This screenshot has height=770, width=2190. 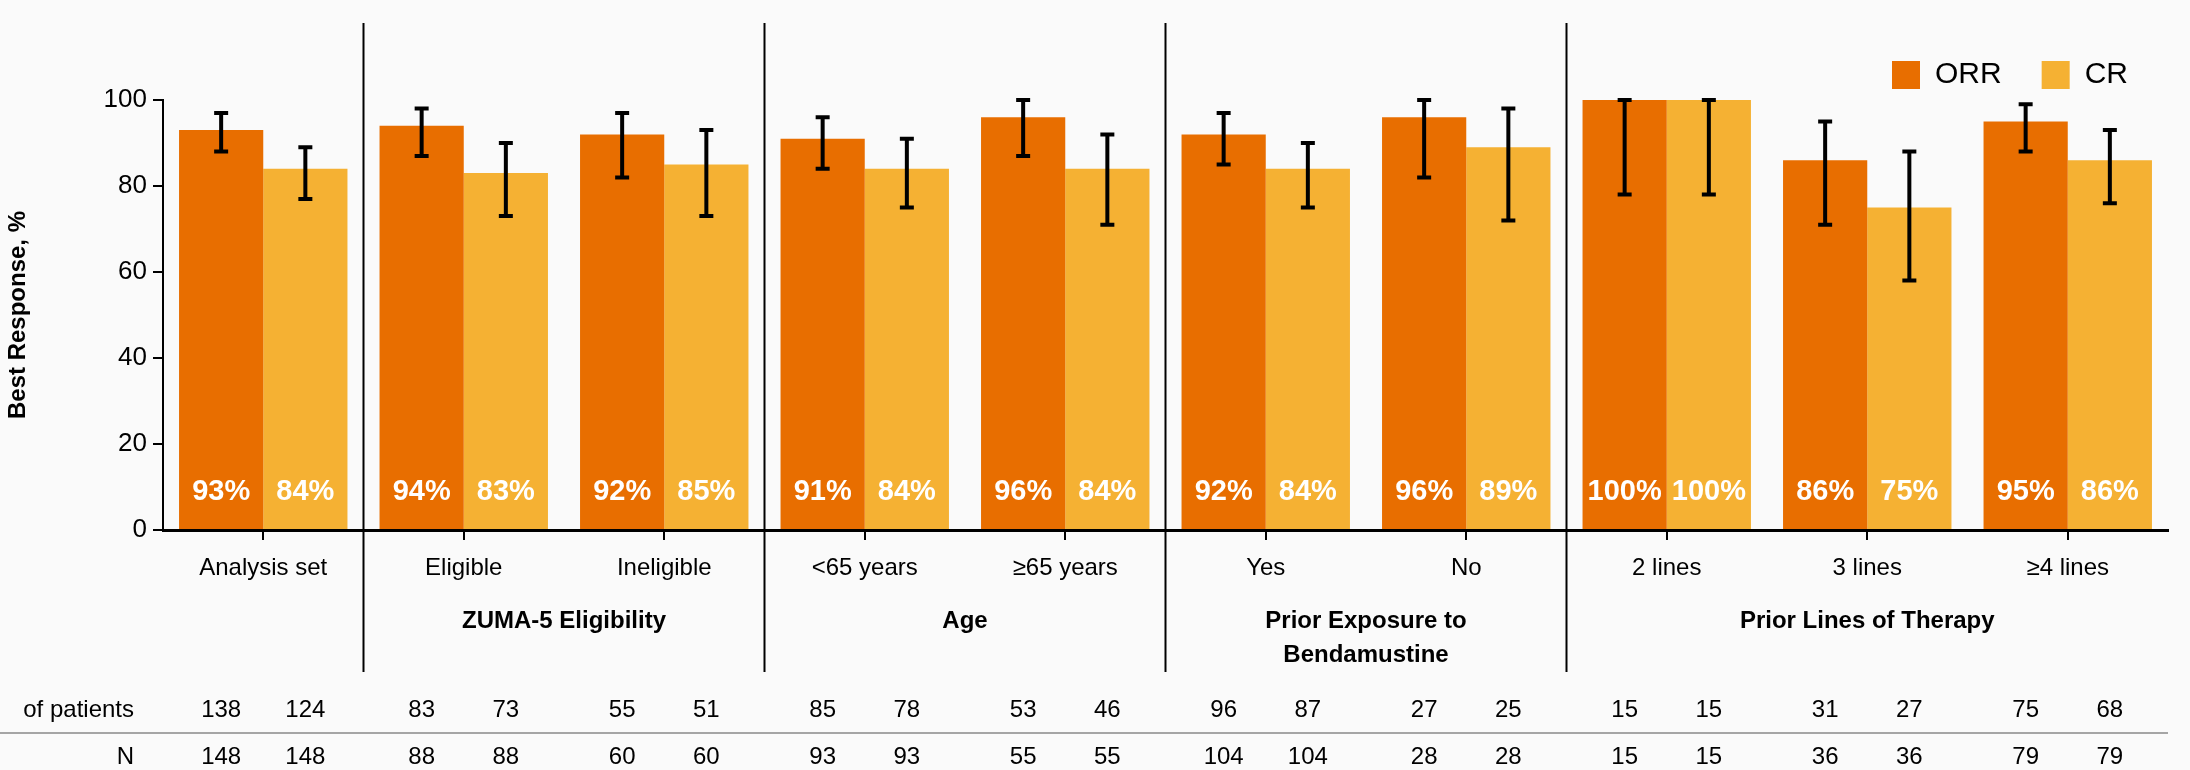 I want to click on text: 138, so click(x=221, y=708).